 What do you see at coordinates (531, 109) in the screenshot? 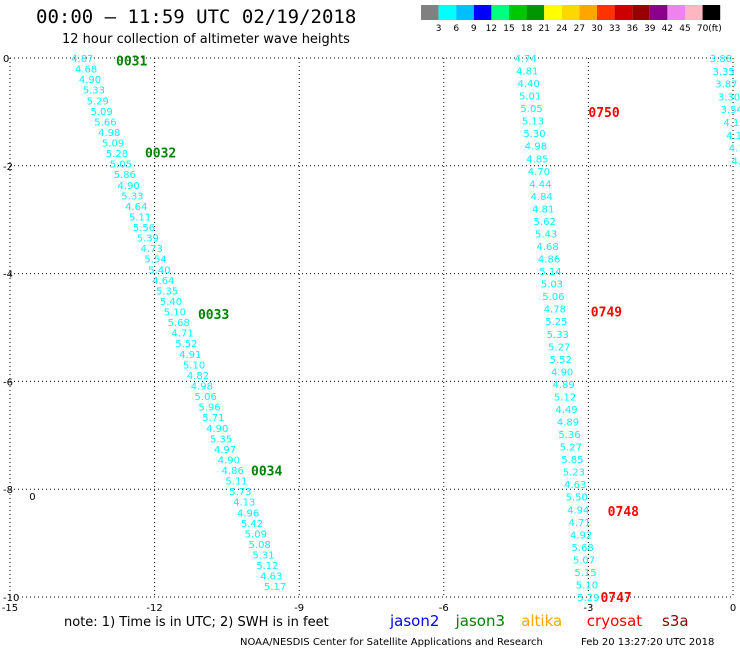
I see `wave-height-value: 5.05` at bounding box center [531, 109].